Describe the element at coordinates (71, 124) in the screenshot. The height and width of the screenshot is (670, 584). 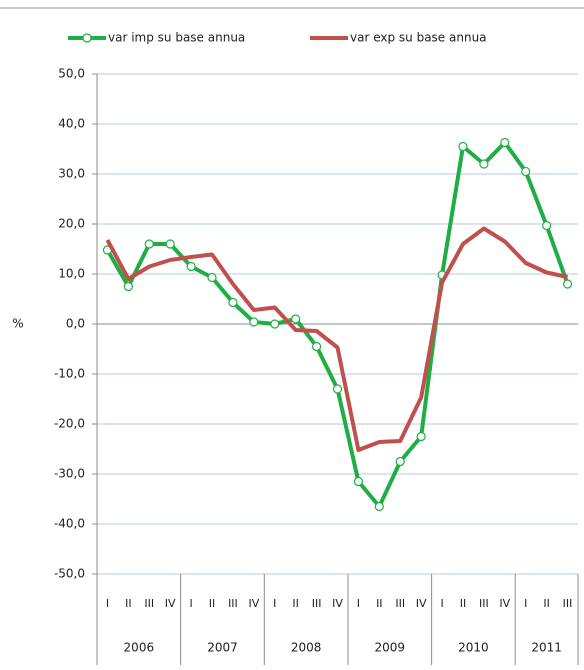
I see `y-tick-label: 40,0` at that location.